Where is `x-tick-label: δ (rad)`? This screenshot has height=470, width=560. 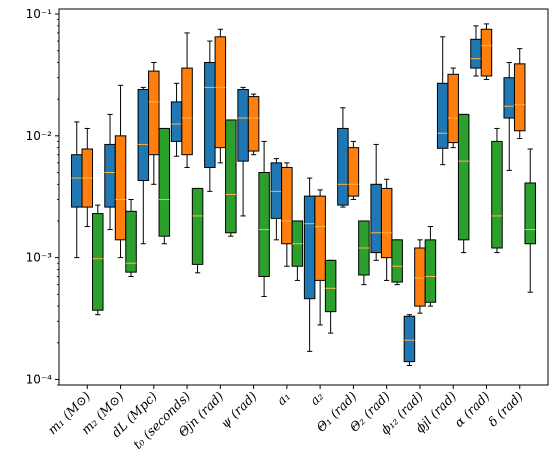
x-tick-label: δ (rad) is located at coordinates (505, 408).